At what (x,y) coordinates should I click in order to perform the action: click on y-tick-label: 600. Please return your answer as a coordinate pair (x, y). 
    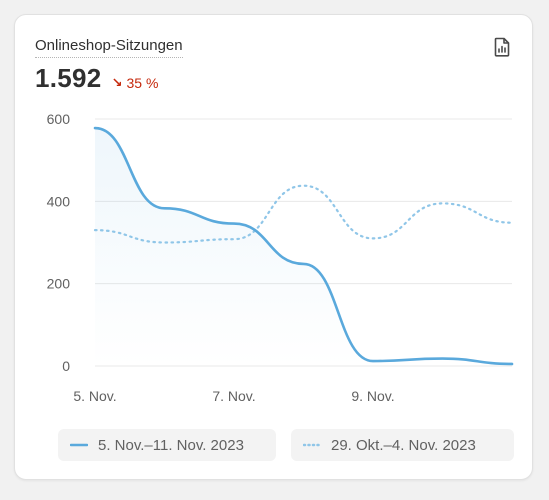
    Looking at the image, I should click on (59, 119).